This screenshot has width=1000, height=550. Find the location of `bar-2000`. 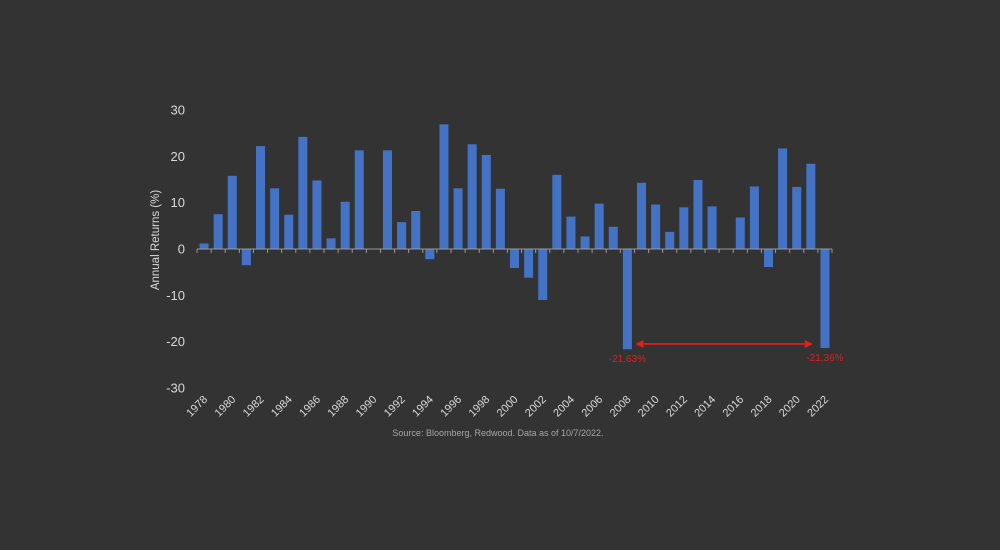

bar-2000 is located at coordinates (514, 258).